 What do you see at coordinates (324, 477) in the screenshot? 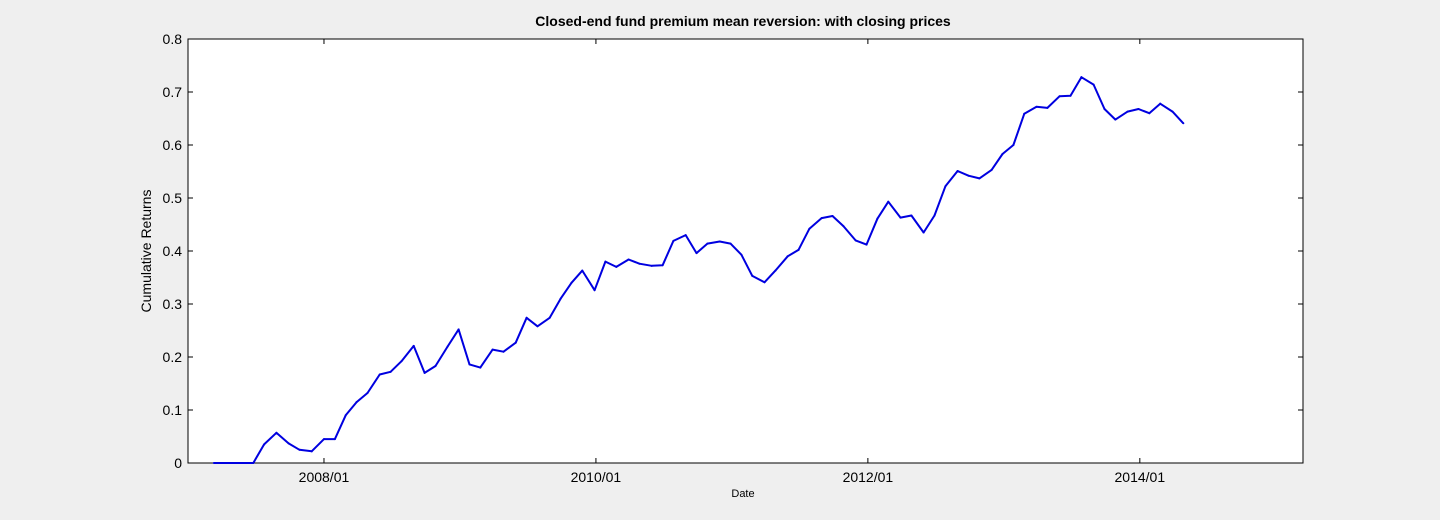
I see `x-tick-label: 2008/01` at bounding box center [324, 477].